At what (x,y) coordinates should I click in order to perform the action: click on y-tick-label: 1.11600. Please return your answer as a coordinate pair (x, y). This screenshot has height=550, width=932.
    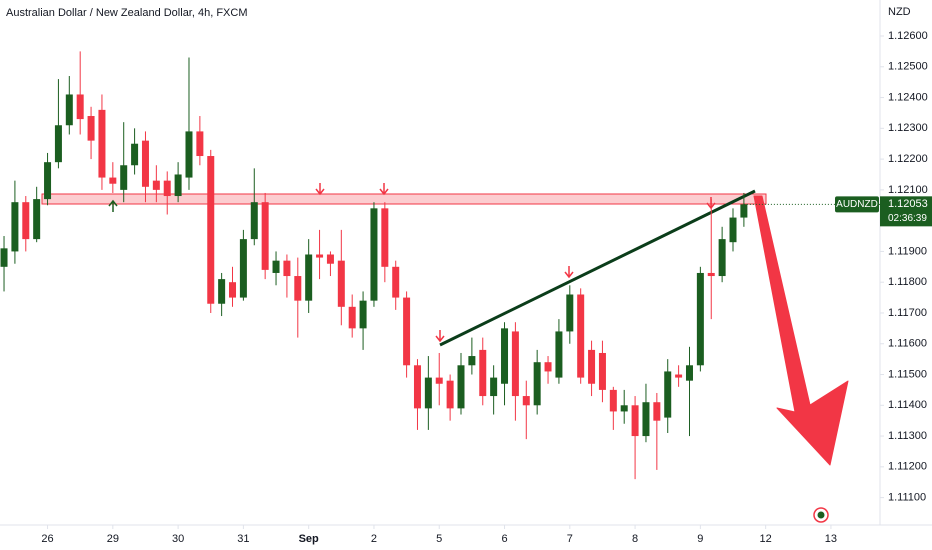
    Looking at the image, I should click on (907, 344).